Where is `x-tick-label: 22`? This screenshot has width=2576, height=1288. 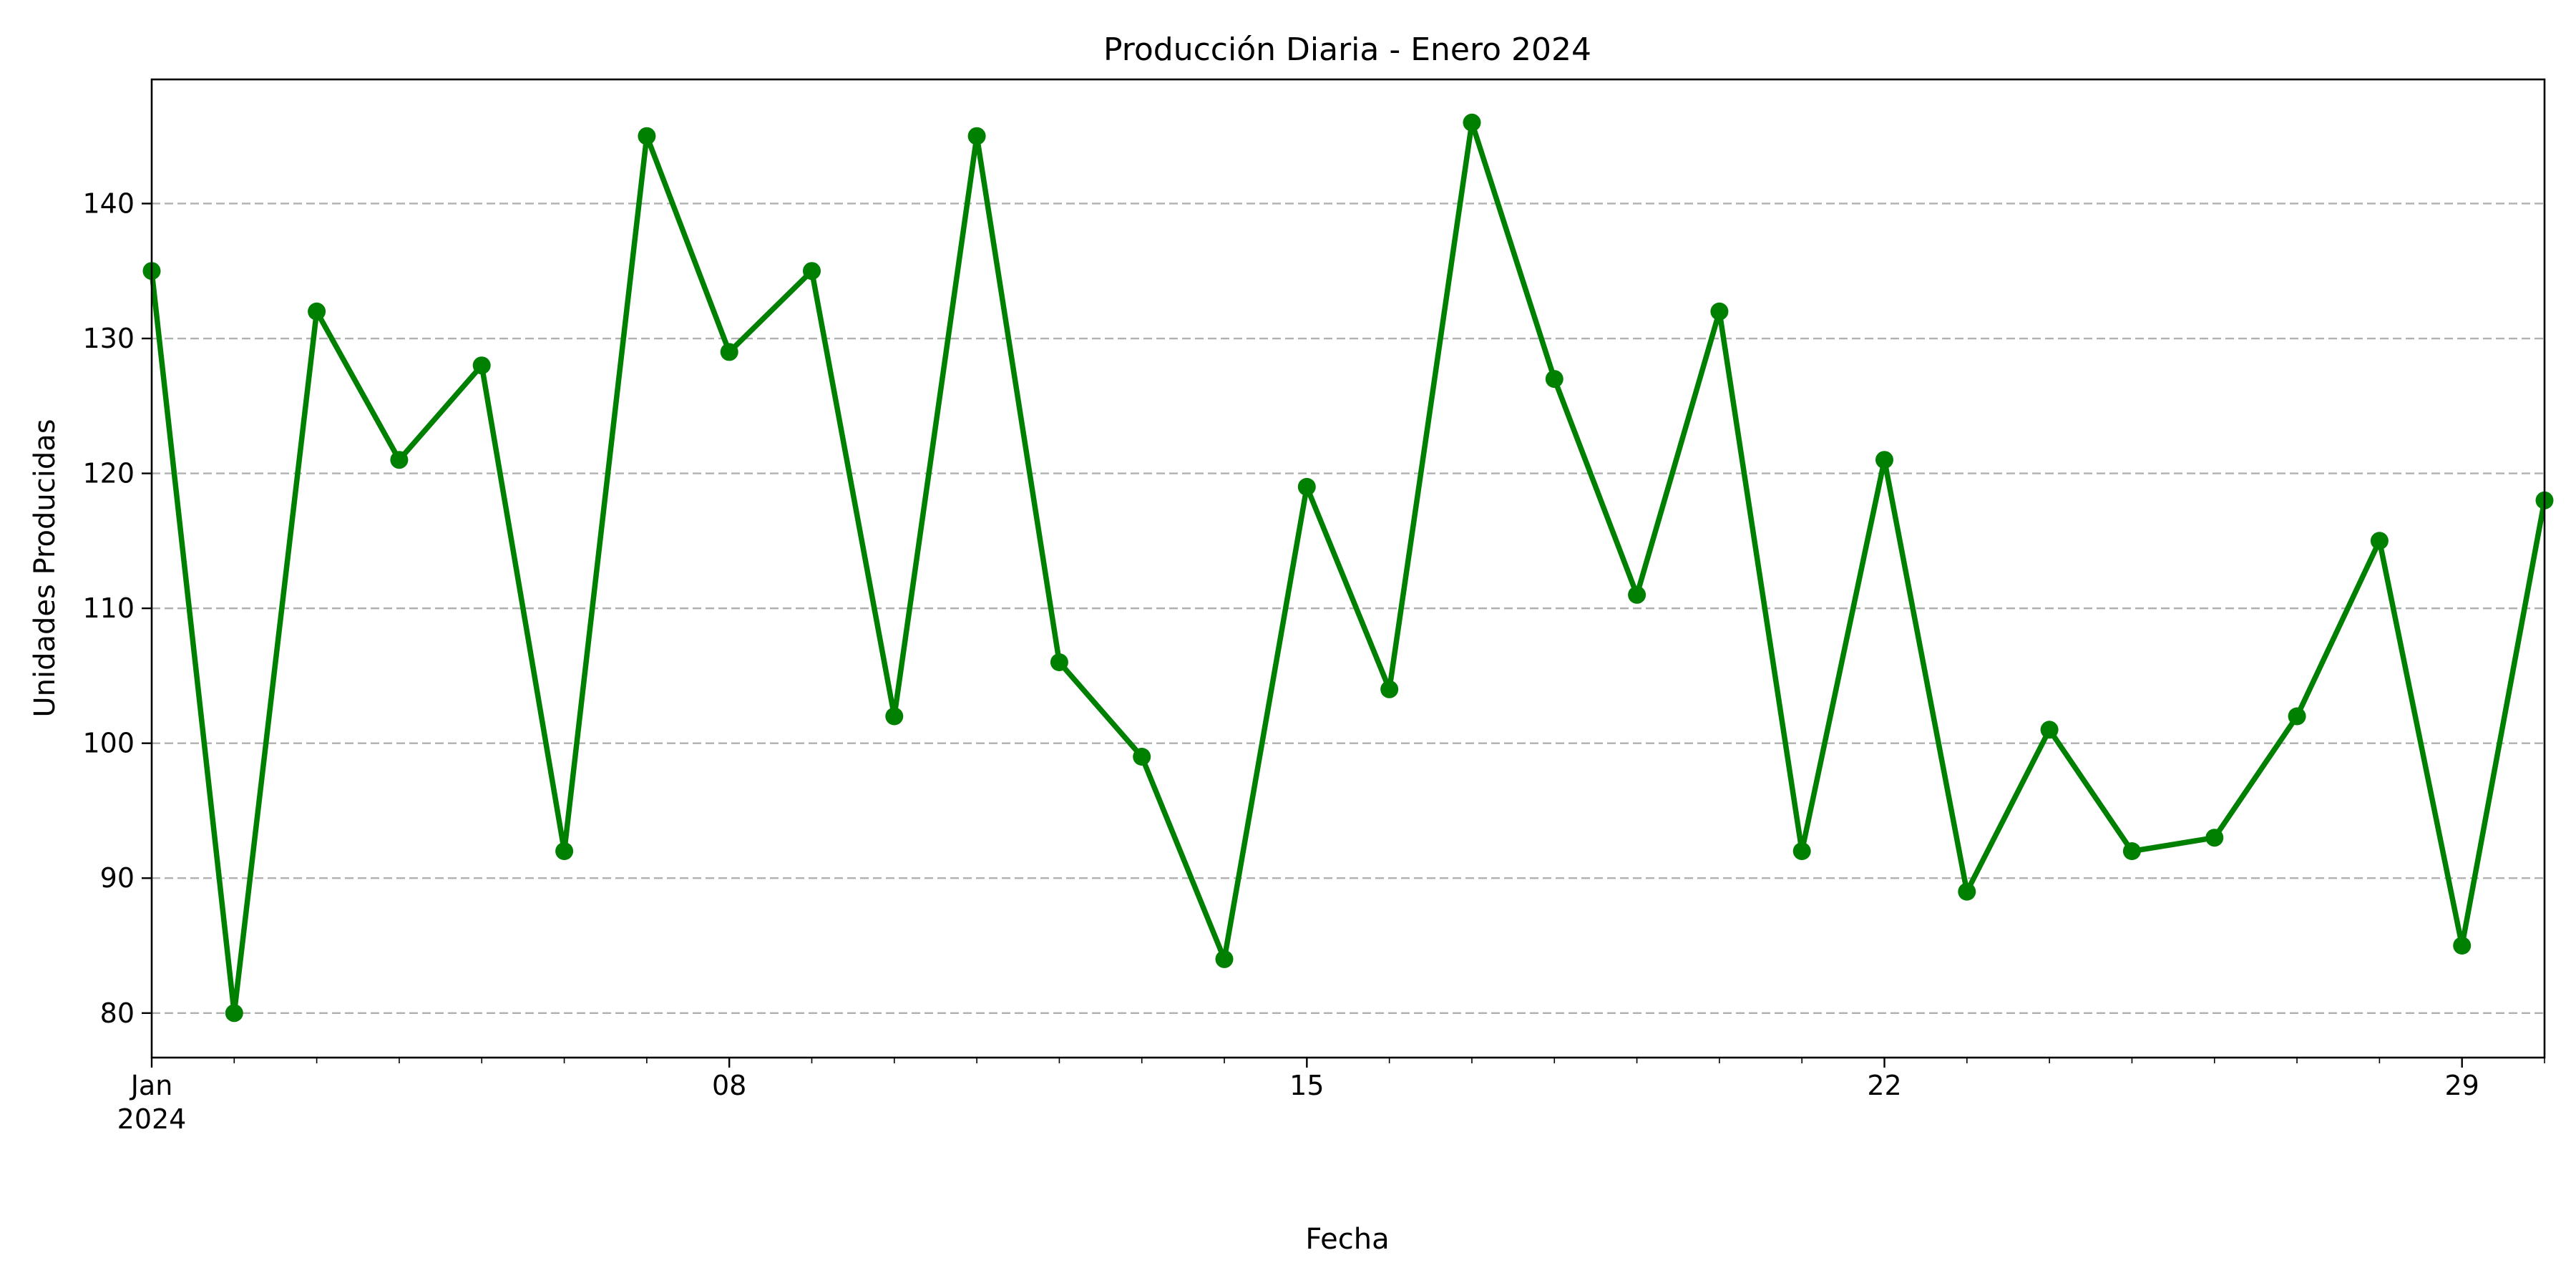
x-tick-label: 22 is located at coordinates (1884, 1085).